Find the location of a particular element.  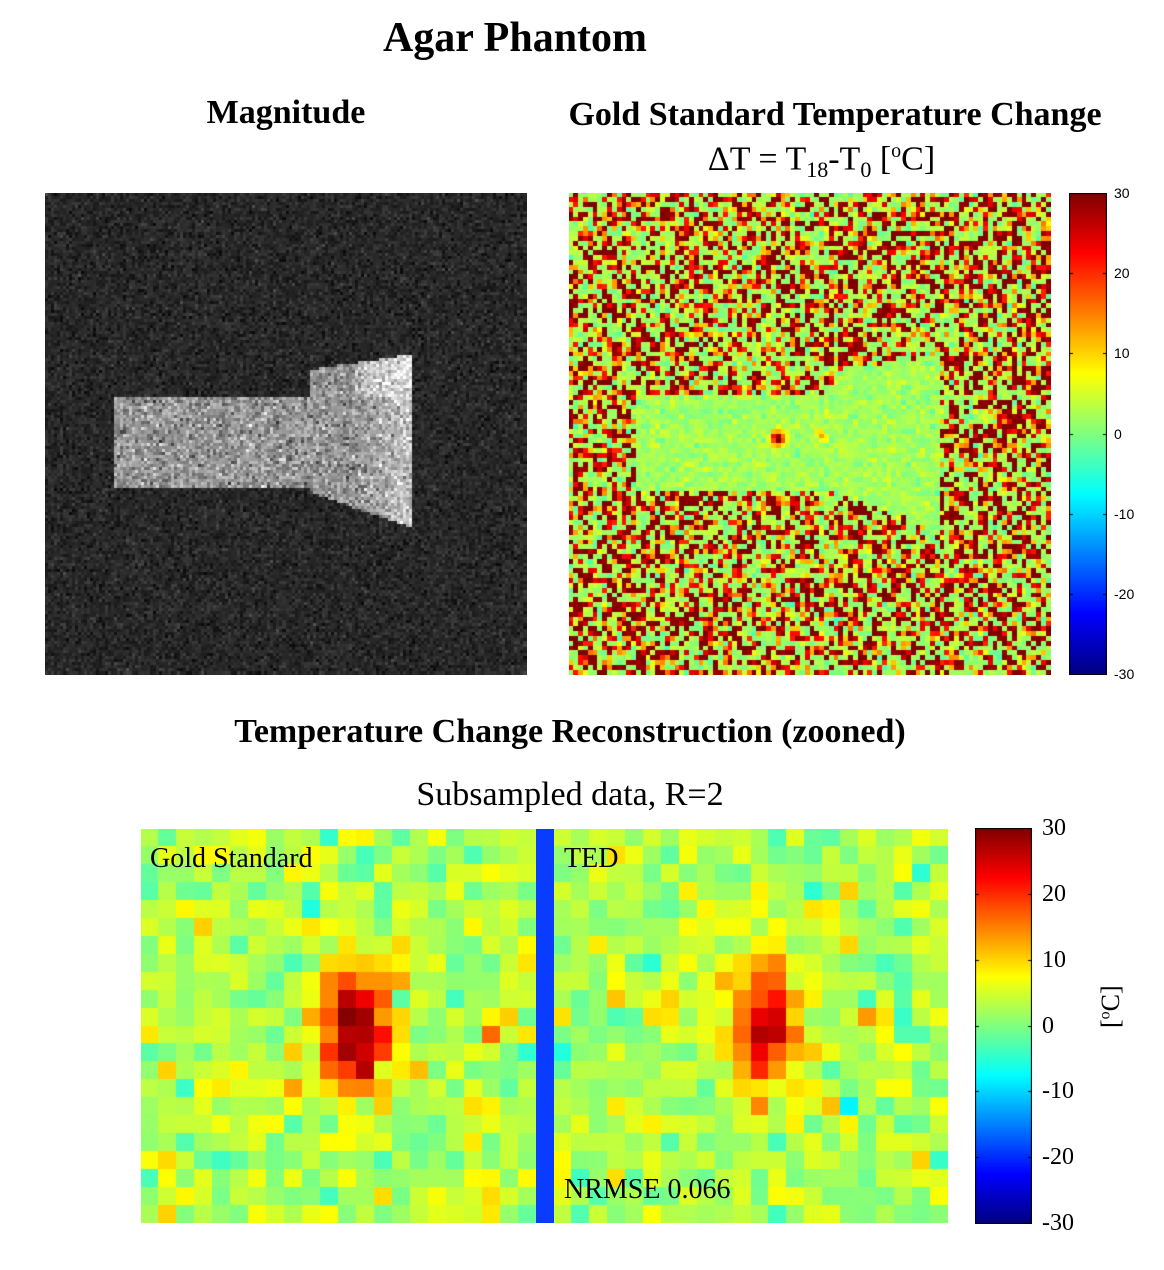

ted-label: TED is located at coordinates (591, 858).